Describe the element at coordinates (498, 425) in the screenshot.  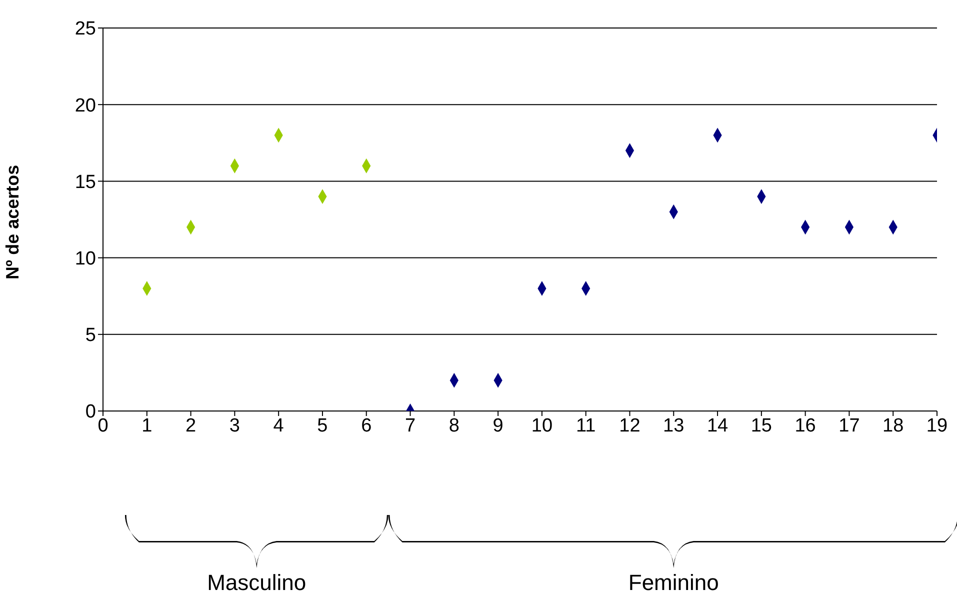
I see `x-tick-label: 9` at that location.